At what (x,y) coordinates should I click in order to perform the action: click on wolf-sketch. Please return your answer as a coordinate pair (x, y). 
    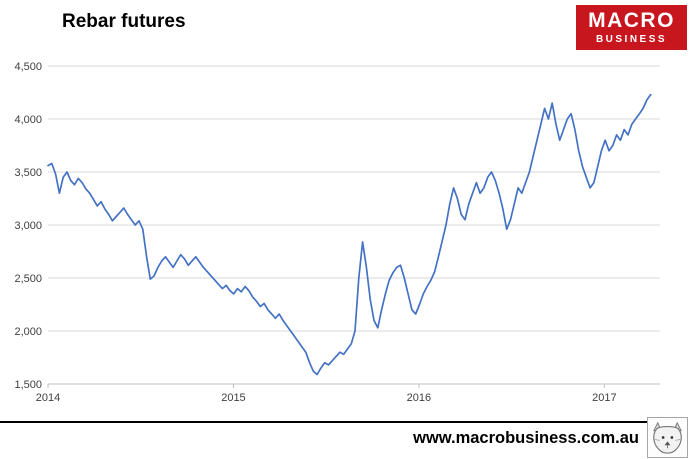
    Looking at the image, I should click on (667, 437).